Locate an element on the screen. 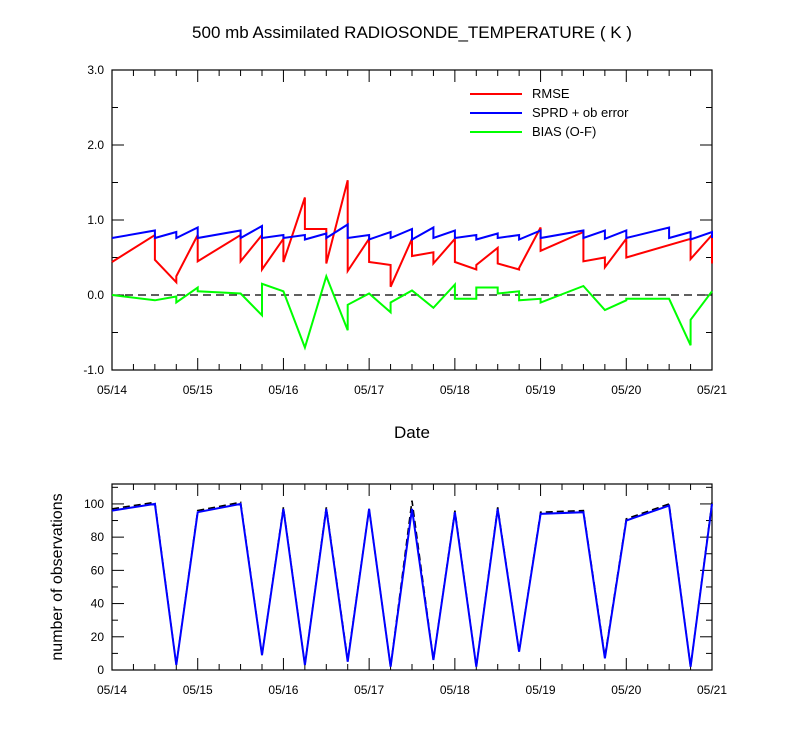  top-y-tick-label: 0.0 is located at coordinates (95, 295).